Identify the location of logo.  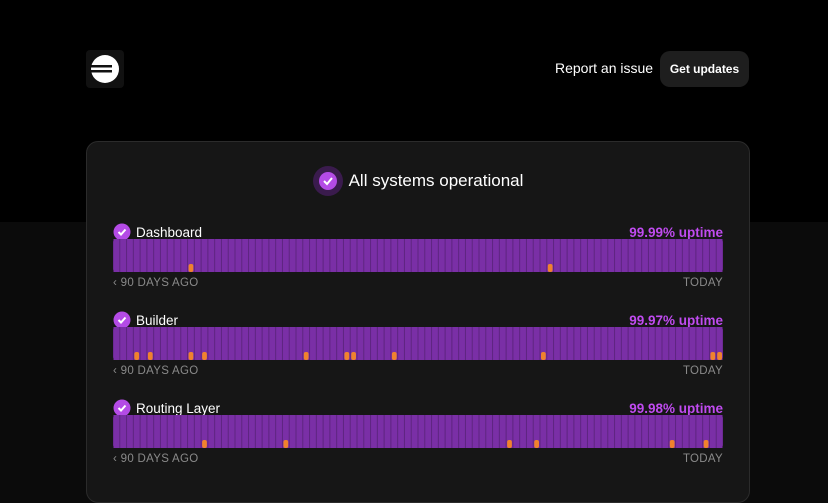
(105, 69).